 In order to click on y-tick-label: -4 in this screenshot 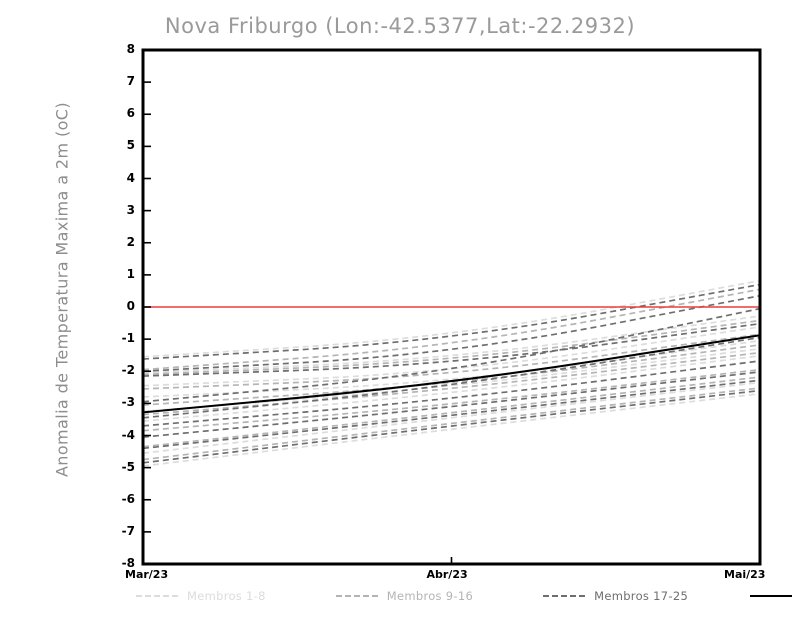, I will do `click(128, 434)`.